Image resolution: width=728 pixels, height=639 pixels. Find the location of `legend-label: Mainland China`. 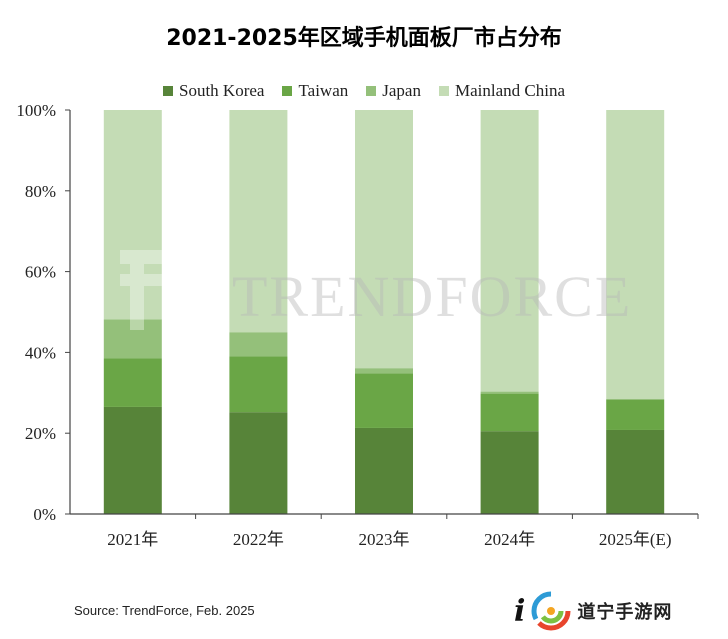

legend-label: Mainland China is located at coordinates (509, 90).